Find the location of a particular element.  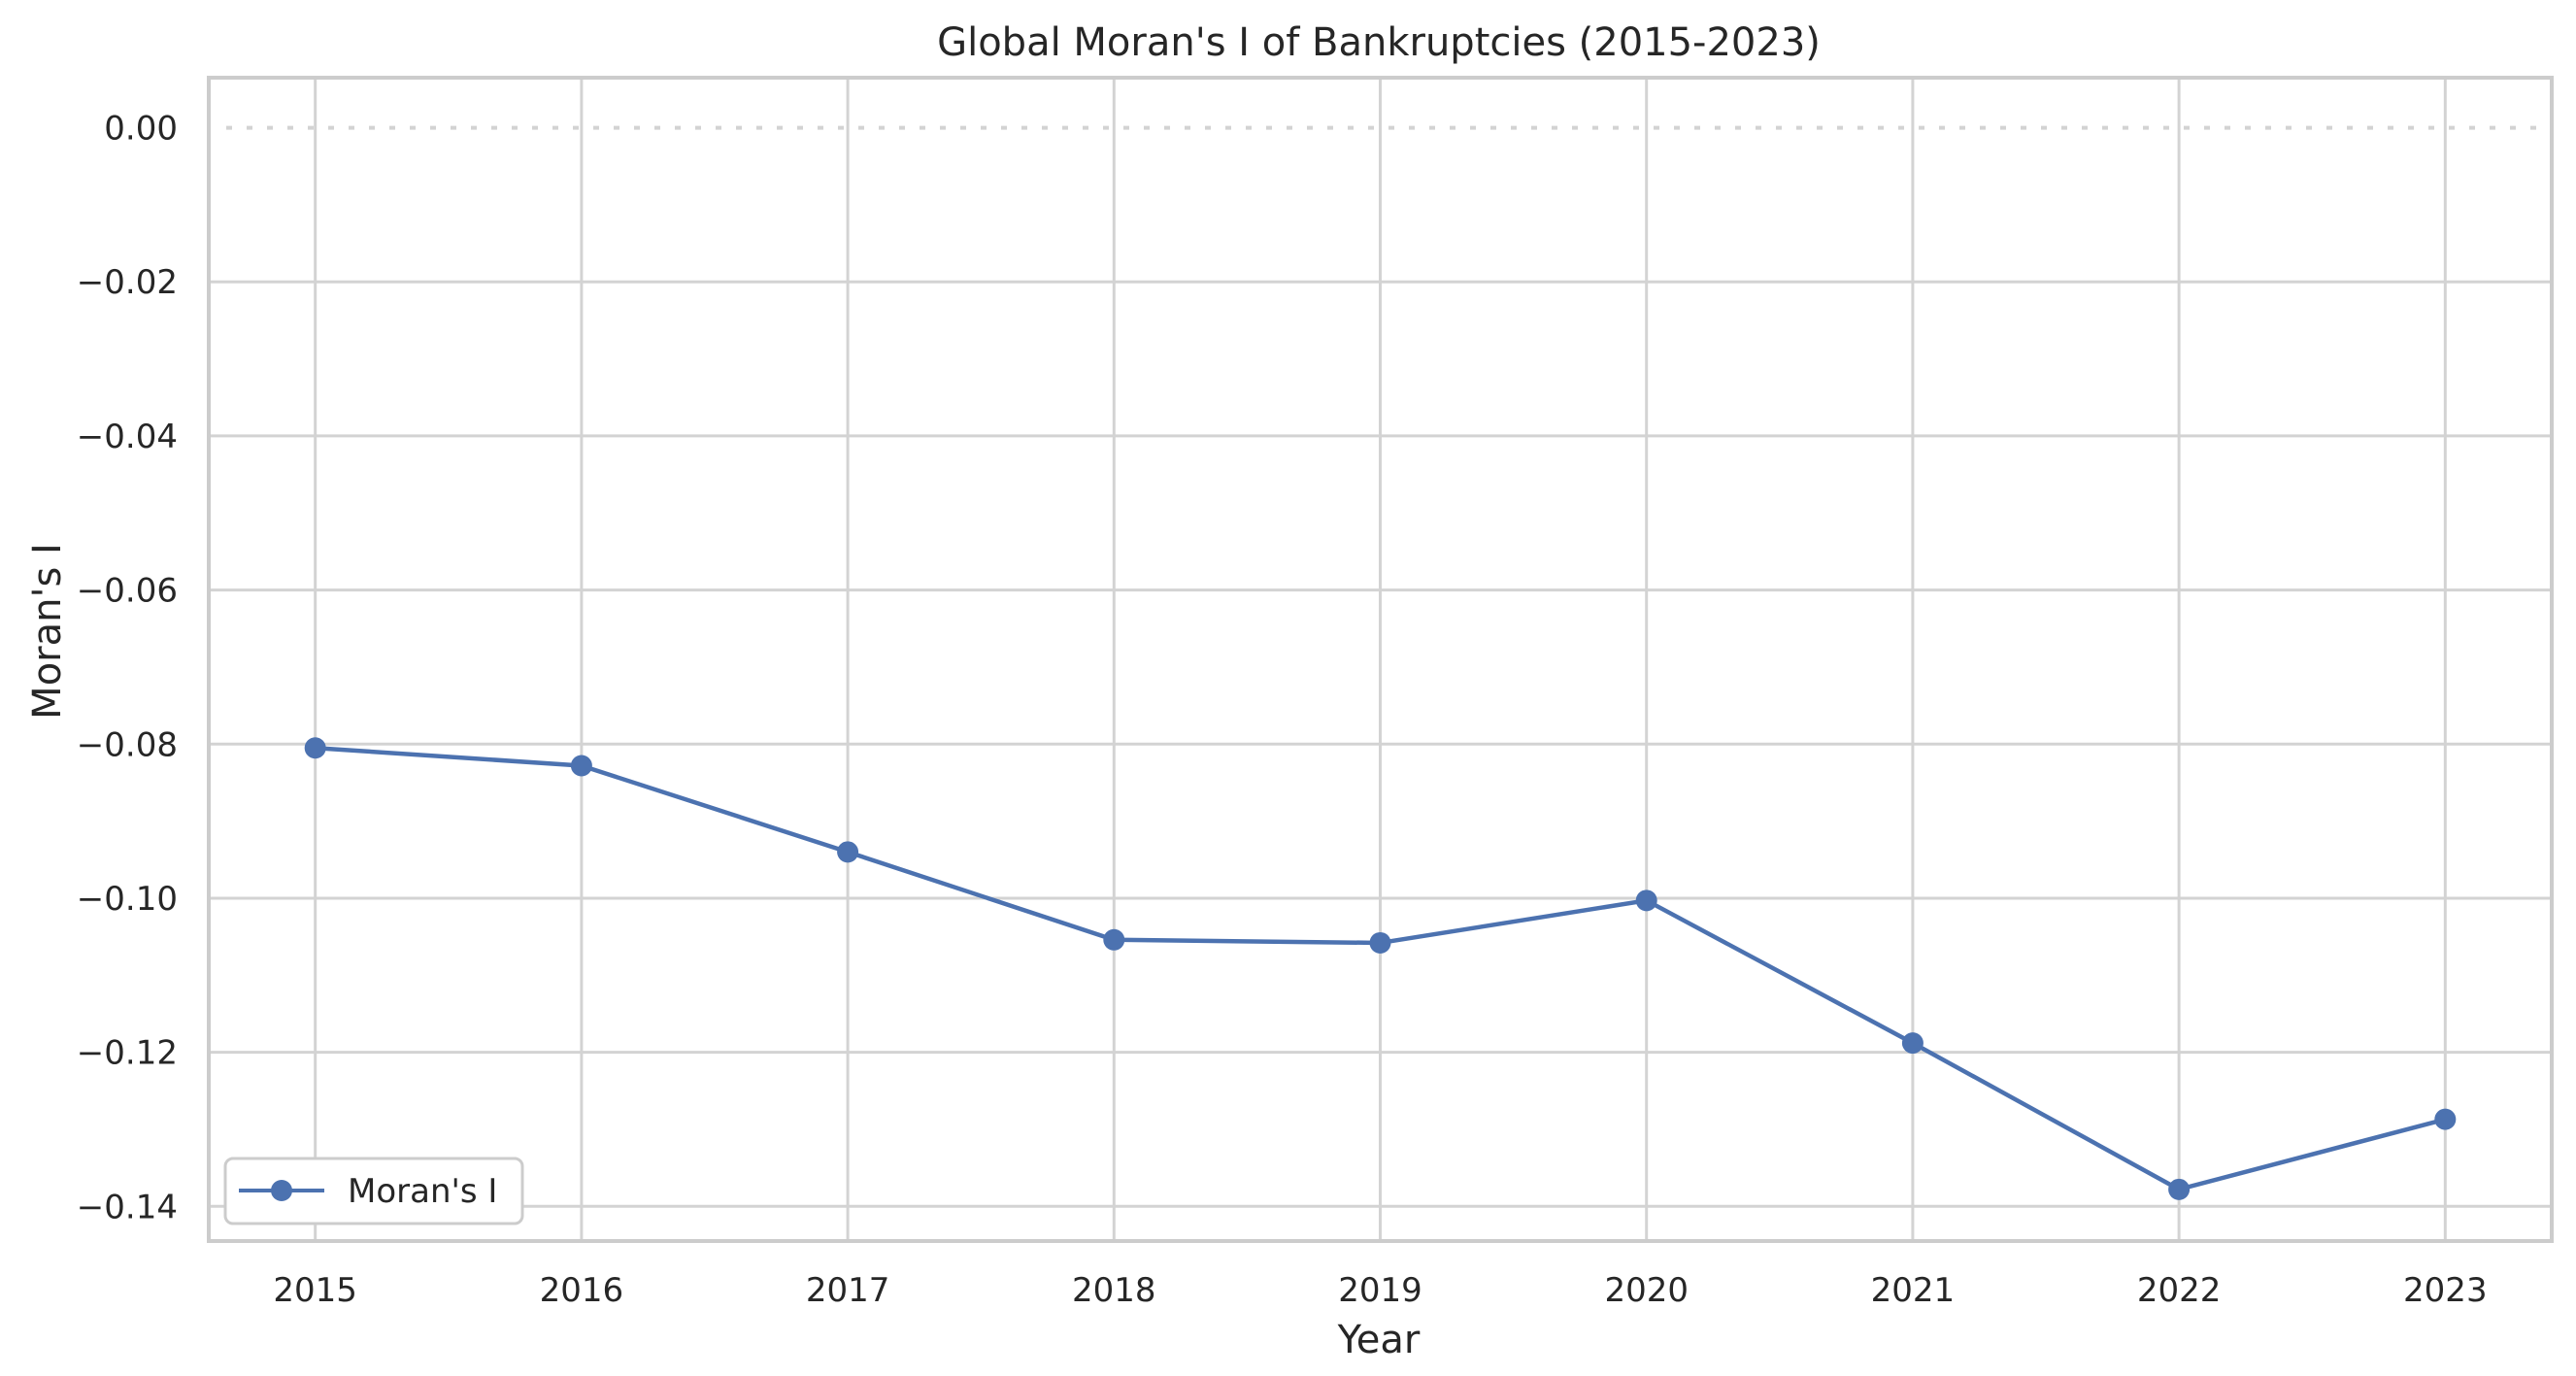

x-tick-label: 2015 is located at coordinates (315, 1291).